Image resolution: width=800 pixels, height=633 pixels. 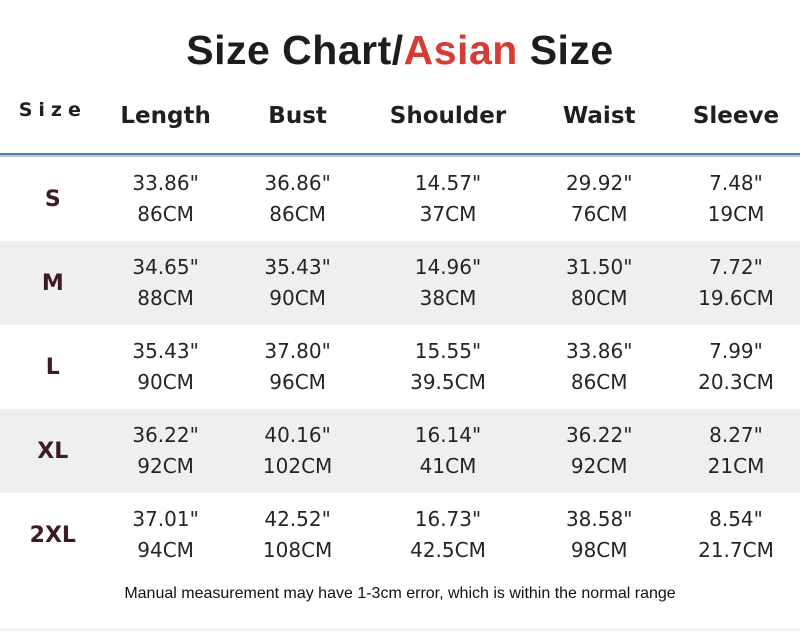 What do you see at coordinates (736, 435) in the screenshot?
I see `value-inches: 8.27"` at bounding box center [736, 435].